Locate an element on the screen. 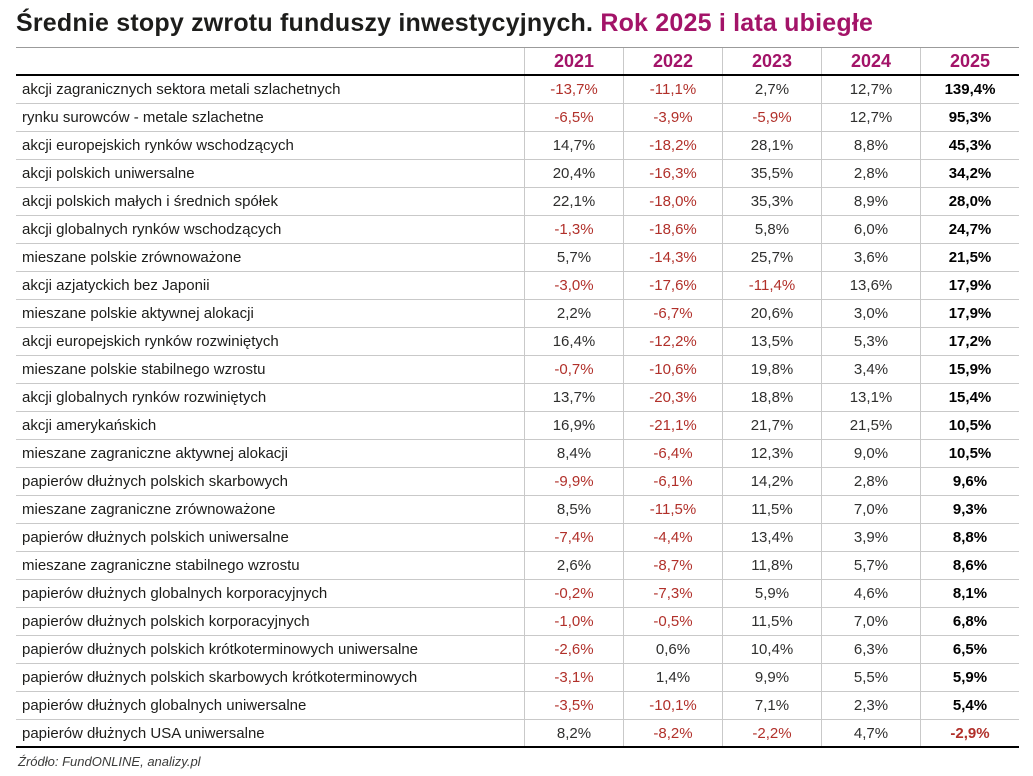  value-cell: 20,4% is located at coordinates (573, 173).